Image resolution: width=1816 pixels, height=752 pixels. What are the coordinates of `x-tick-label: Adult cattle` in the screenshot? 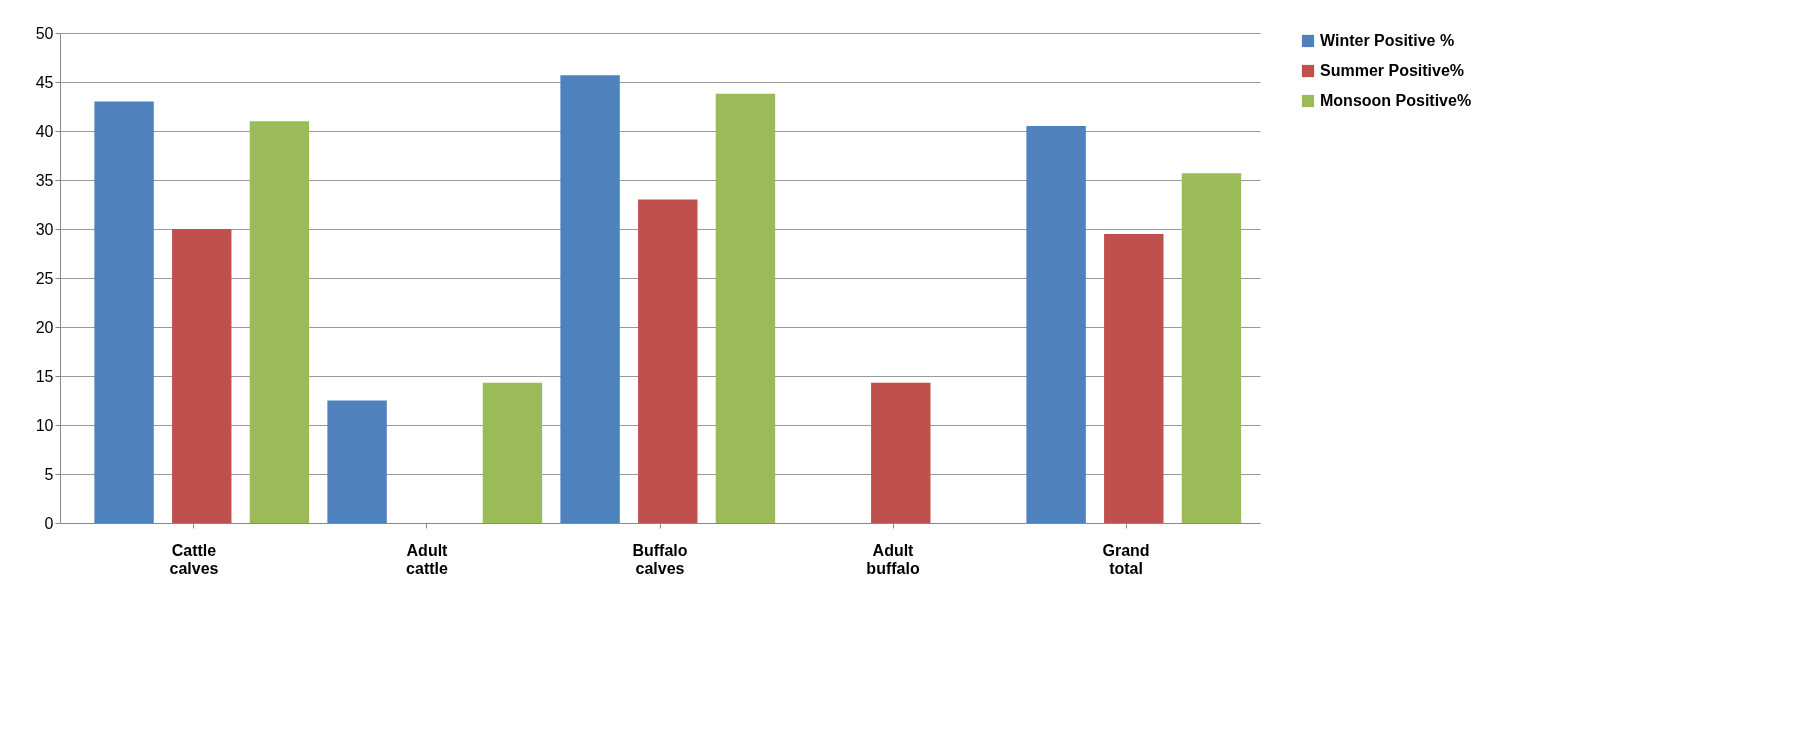 It's located at (427, 559).